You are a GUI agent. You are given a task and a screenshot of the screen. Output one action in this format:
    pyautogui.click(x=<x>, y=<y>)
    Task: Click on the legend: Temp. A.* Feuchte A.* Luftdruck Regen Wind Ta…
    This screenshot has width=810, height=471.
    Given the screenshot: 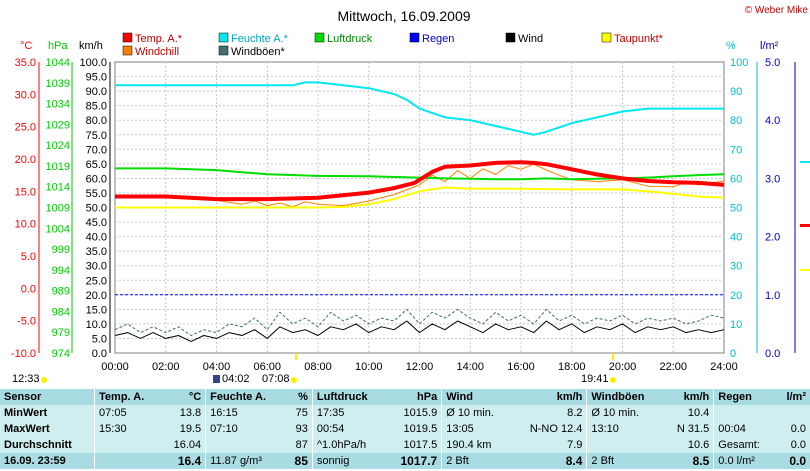 What is the action you would take?
    pyautogui.click(x=393, y=45)
    